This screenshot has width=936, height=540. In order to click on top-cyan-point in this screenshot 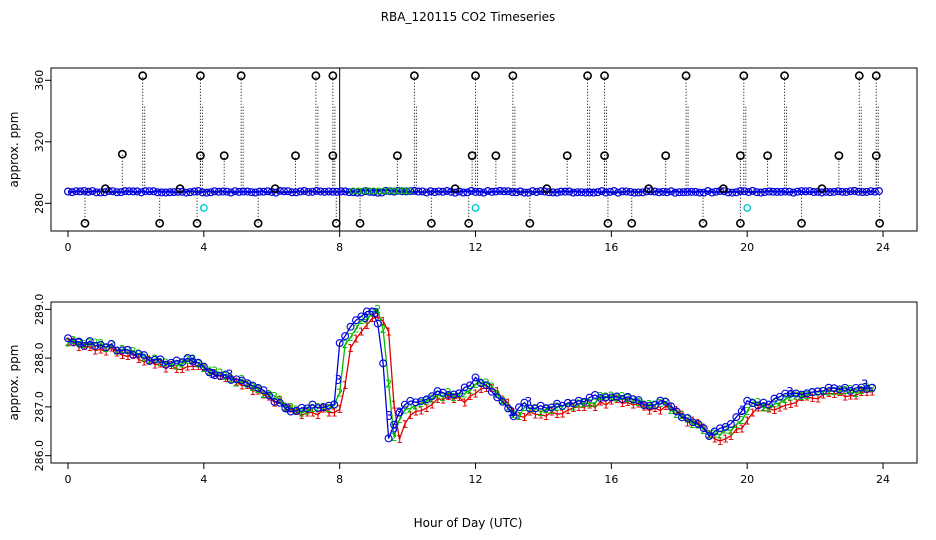, I will do `click(475, 208)`.